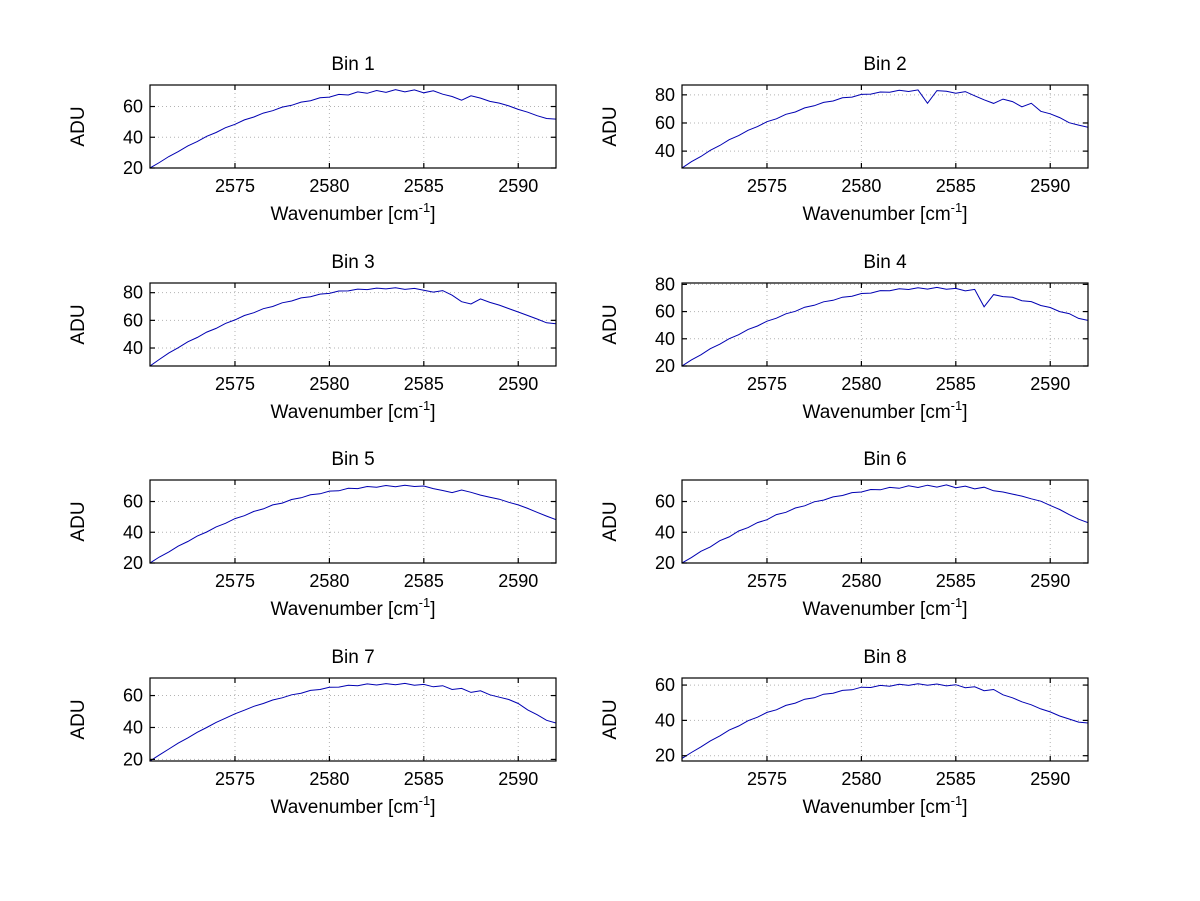 The image size is (1200, 901). What do you see at coordinates (352, 64) in the screenshot?
I see `plot-title: Bin 1` at bounding box center [352, 64].